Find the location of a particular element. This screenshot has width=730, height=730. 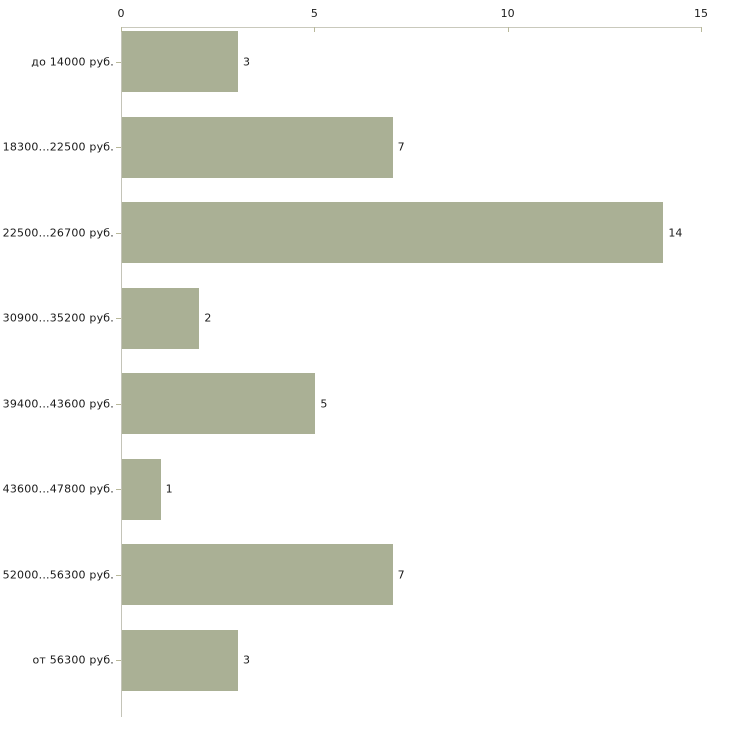

x-axis-tick-label: 0 is located at coordinates (121, 13).